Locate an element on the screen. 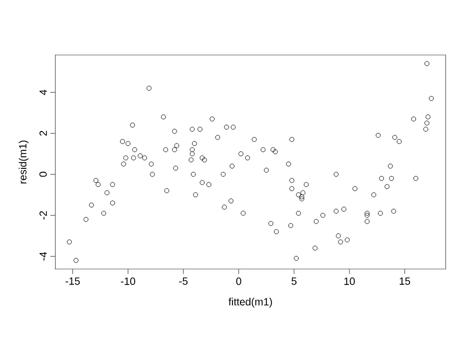 The width and height of the screenshot is (474, 338). x-tick-label: -5 is located at coordinates (183, 281).